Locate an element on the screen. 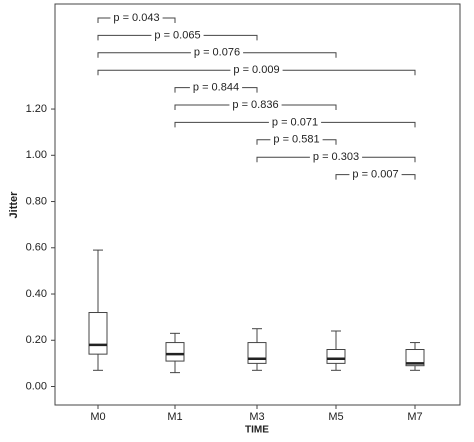  y-tick-label: 0.80 is located at coordinates (36, 201).